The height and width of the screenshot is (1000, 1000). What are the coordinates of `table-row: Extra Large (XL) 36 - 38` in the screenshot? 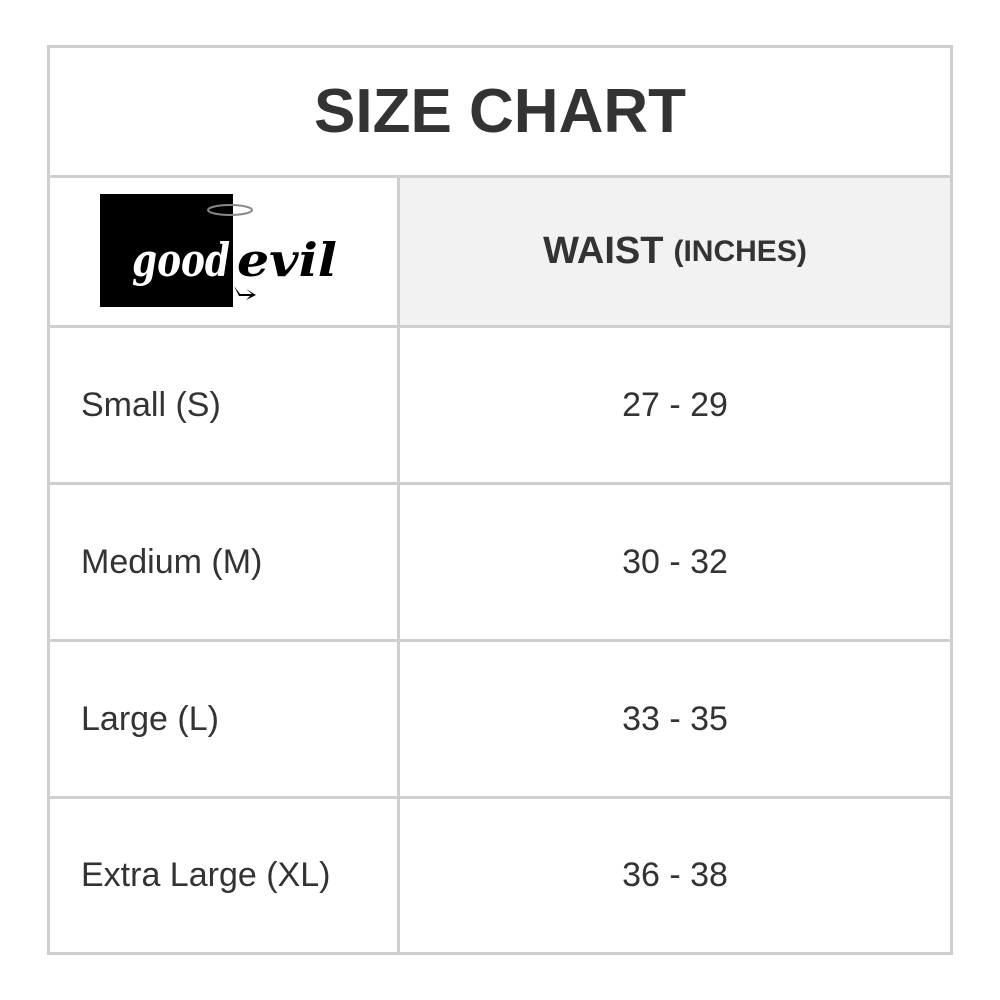 It's located at (500, 875).